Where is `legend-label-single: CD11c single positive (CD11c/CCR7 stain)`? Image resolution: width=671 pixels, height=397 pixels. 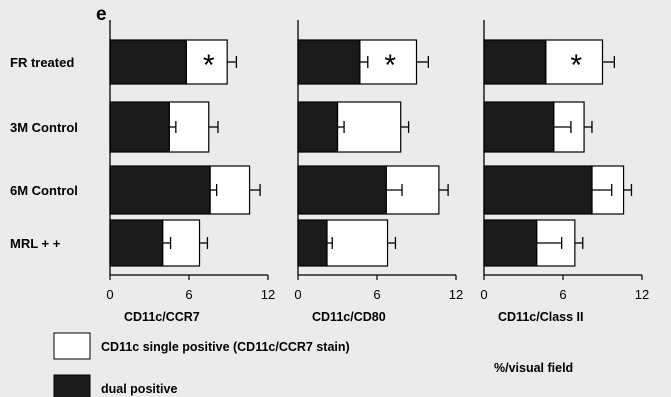
legend-label-single: CD11c single positive (CD11c/CCR7 stain) is located at coordinates (225, 347).